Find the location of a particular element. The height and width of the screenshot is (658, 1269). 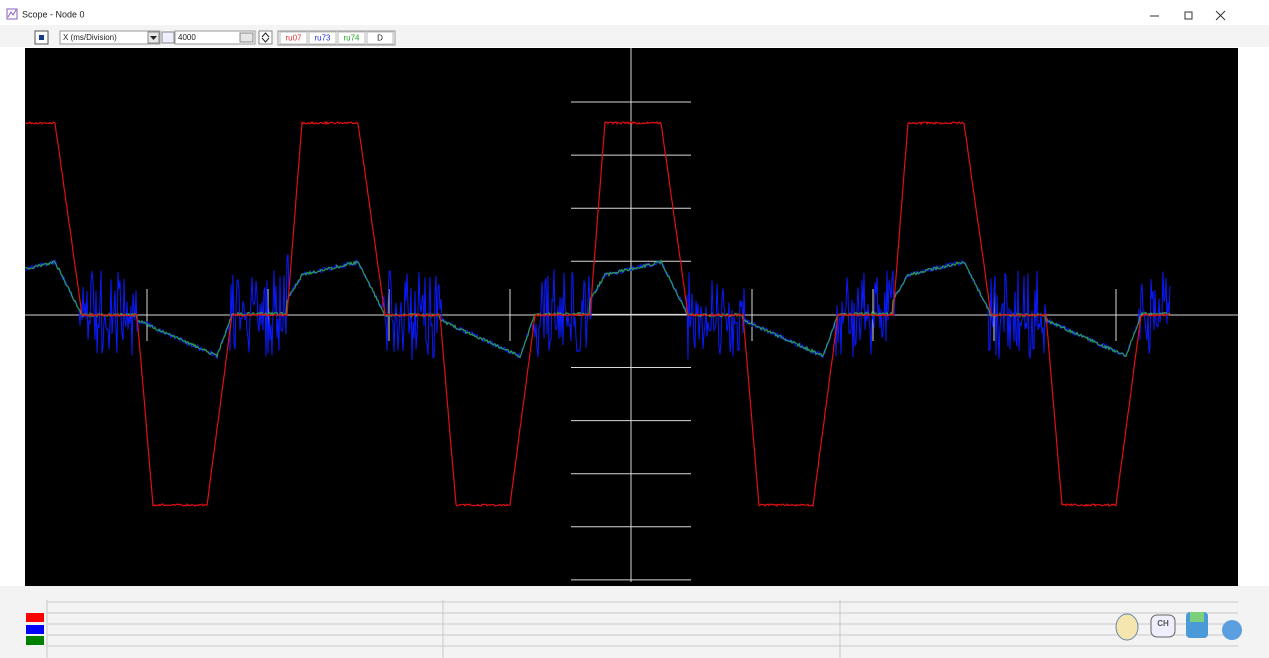

stop-icon is located at coordinates (41, 37).